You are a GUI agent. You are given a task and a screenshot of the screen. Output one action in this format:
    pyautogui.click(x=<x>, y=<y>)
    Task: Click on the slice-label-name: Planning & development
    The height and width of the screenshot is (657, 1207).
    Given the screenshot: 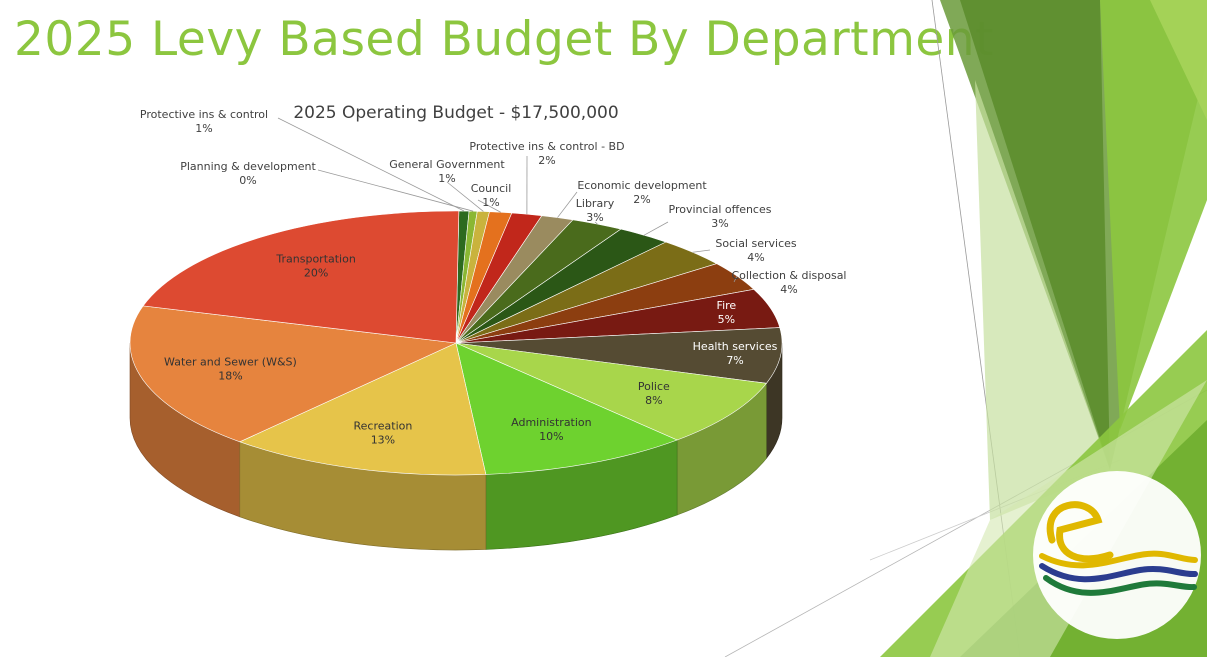 What is the action you would take?
    pyautogui.click(x=248, y=166)
    